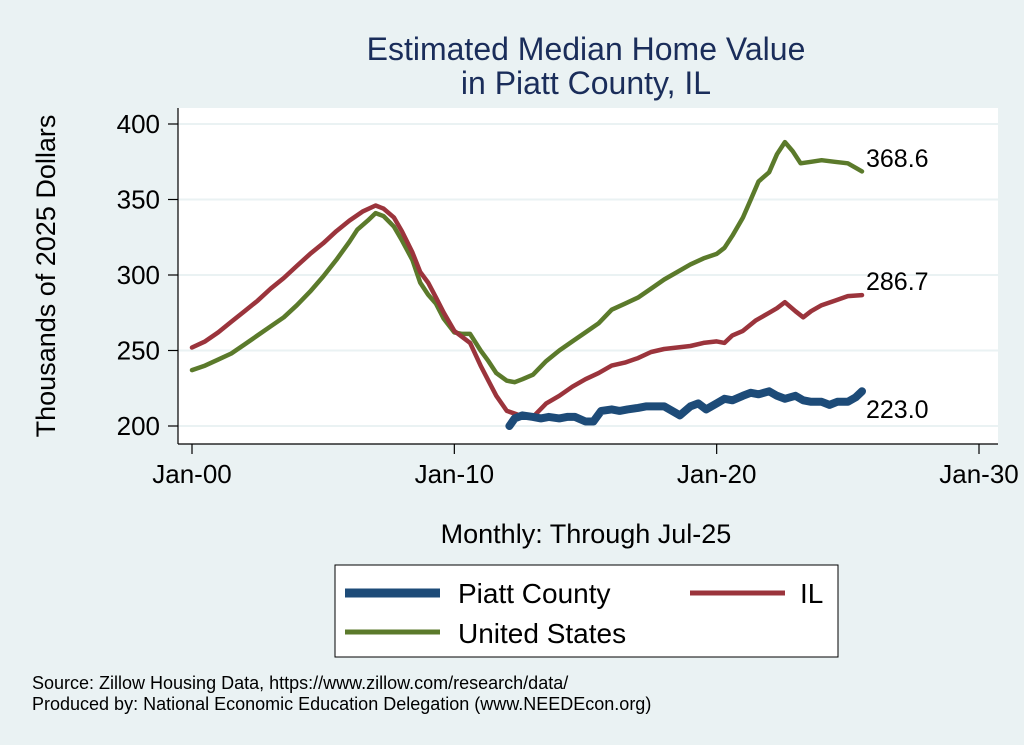  I want to click on end-label-piatt-county: 223.0, so click(897, 410).